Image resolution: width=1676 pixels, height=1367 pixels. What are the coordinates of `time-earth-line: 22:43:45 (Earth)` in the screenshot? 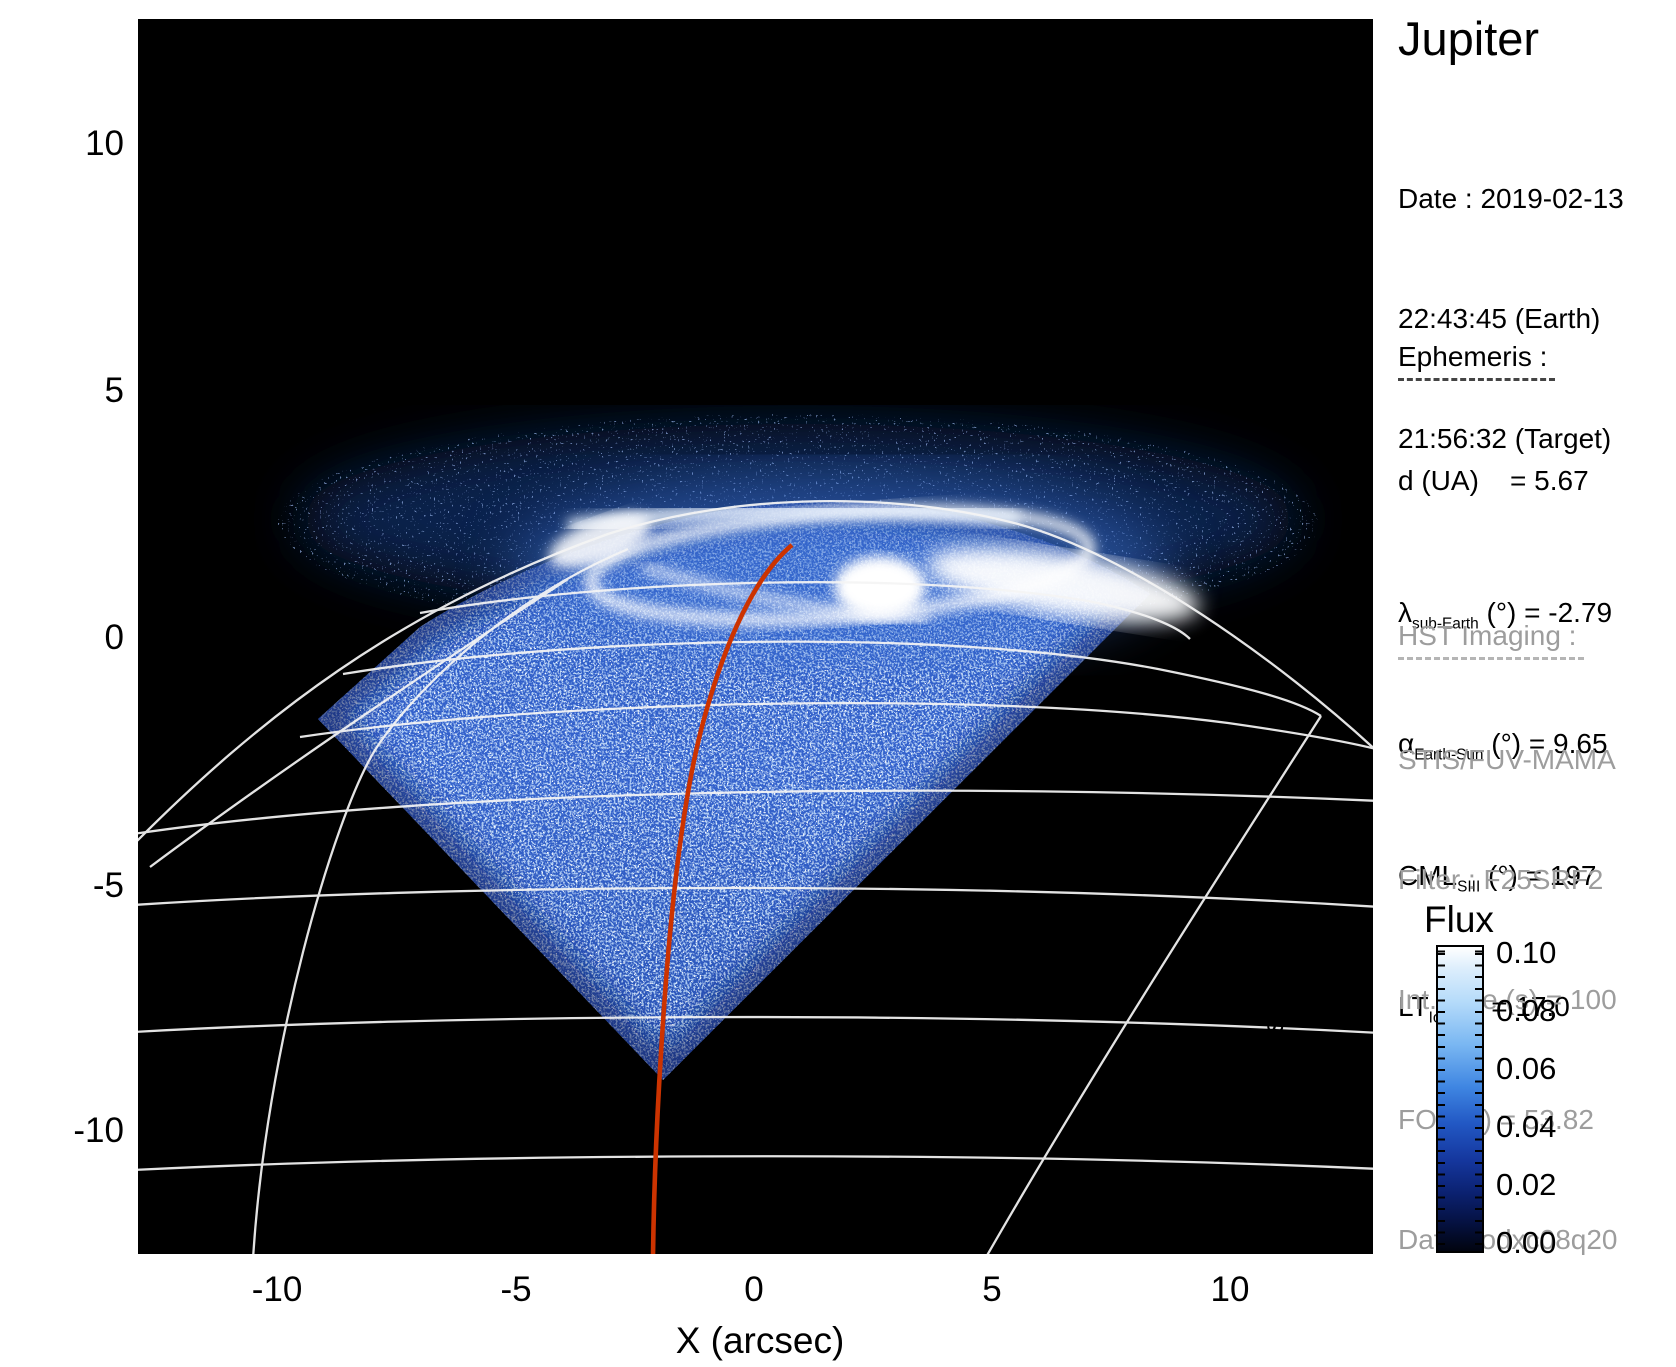 It's located at (1499, 318).